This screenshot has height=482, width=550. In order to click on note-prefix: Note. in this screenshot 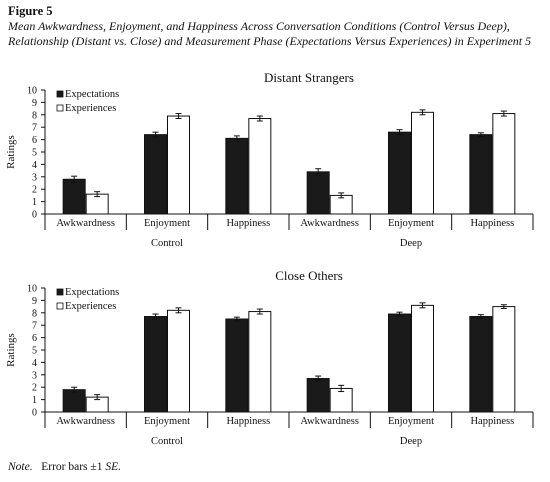, I will do `click(20, 467)`.